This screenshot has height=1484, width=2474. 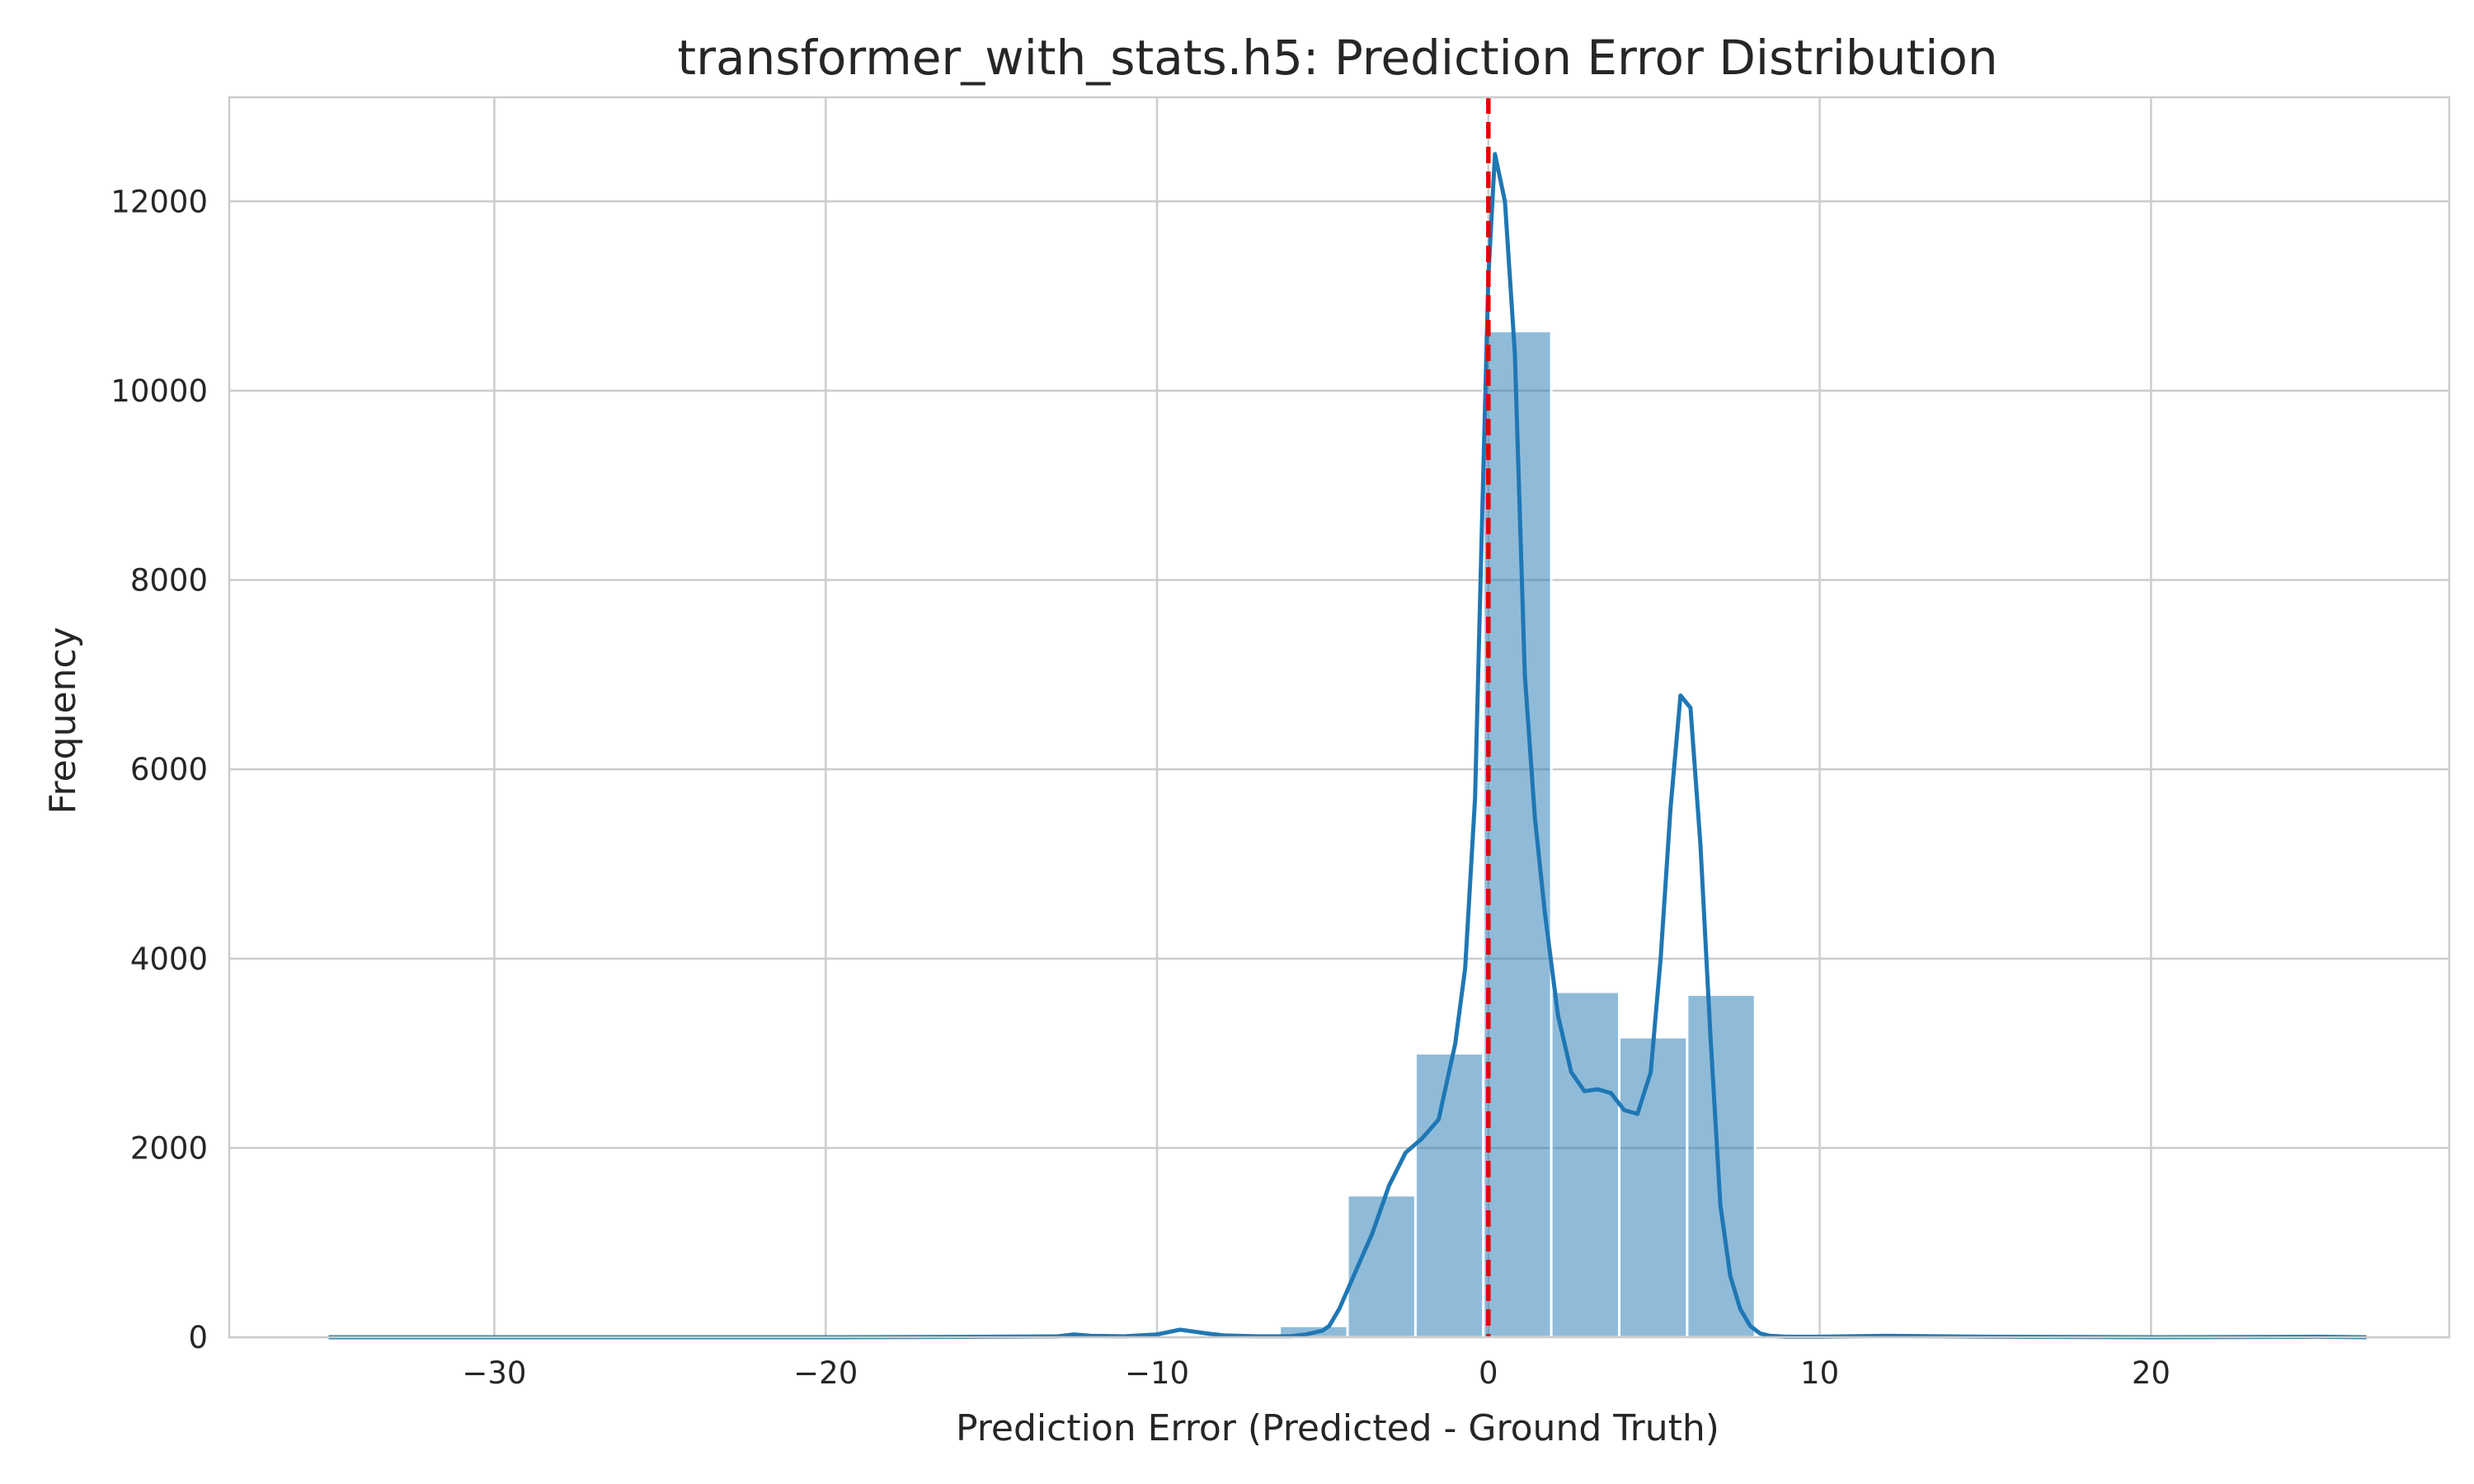 I want to click on x-tick-label: 10, so click(x=1819, y=1373).